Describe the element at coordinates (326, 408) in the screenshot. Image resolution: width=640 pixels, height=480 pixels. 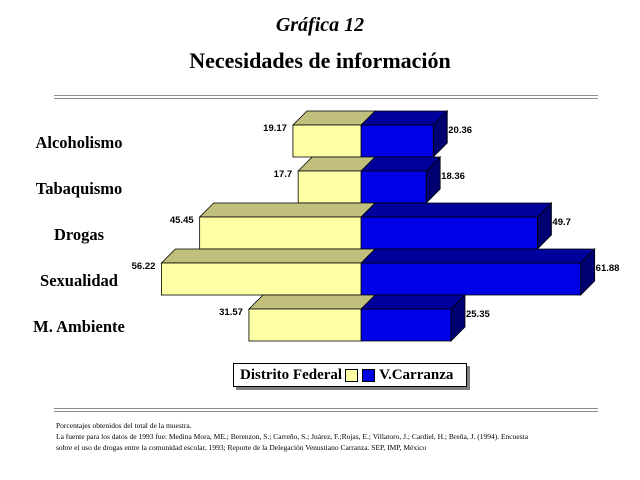
I see `bottom-rule` at that location.